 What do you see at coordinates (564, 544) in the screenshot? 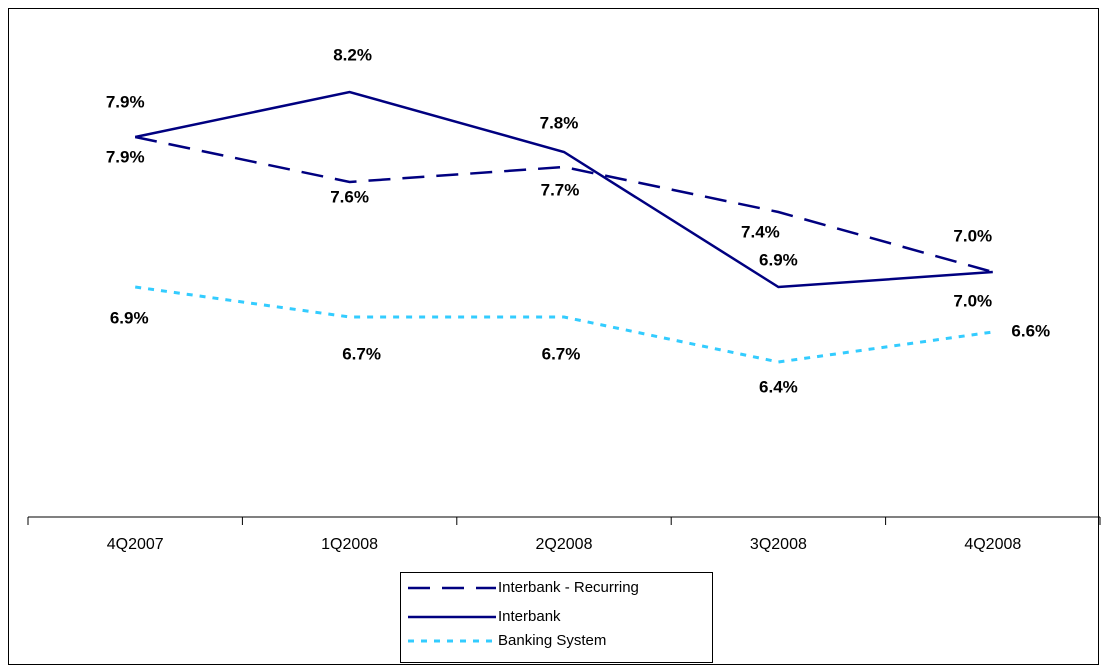
I see `x-tick-label: 2Q2008` at bounding box center [564, 544].